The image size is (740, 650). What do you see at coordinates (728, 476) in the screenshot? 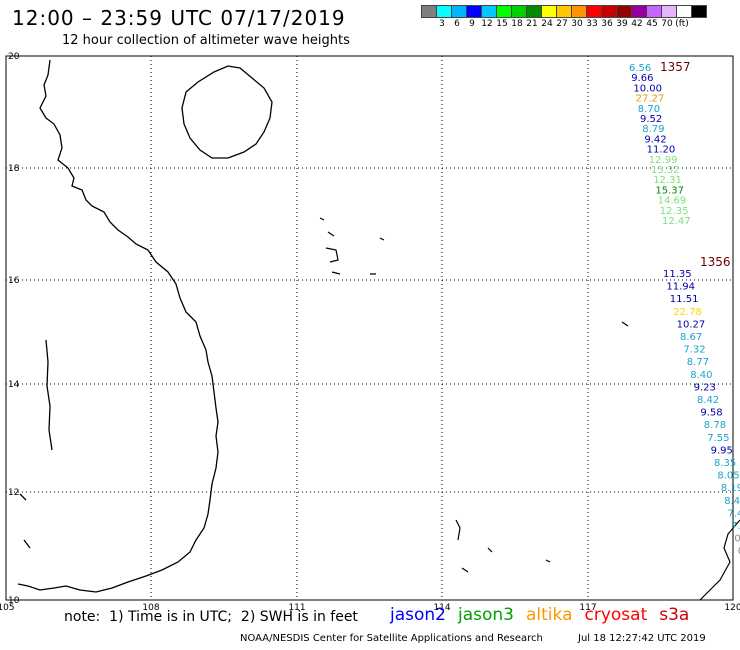
I see `swh-value: 8.05` at bounding box center [728, 476].